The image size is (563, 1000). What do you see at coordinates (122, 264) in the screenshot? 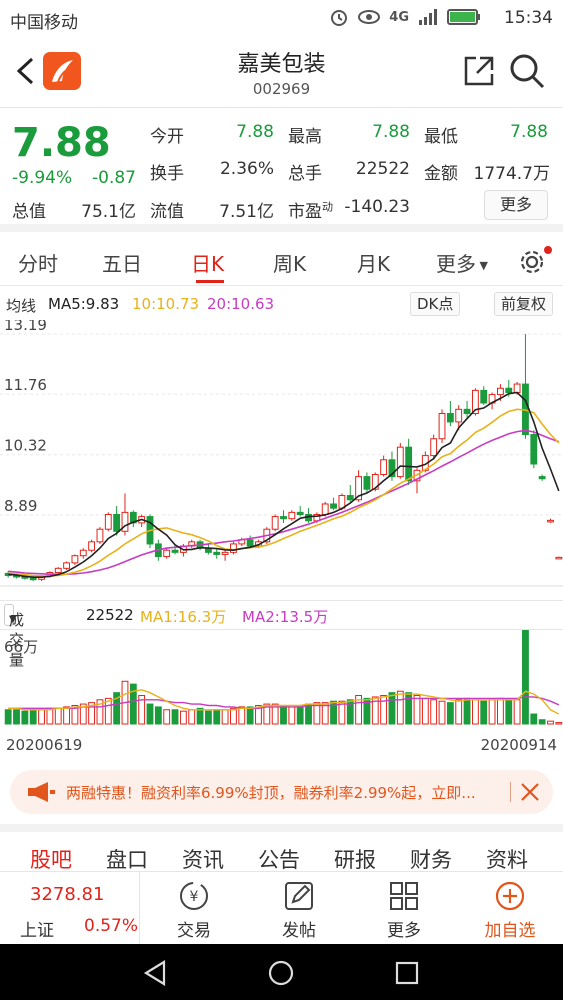
I see `tab-five-day: 五日` at bounding box center [122, 264].